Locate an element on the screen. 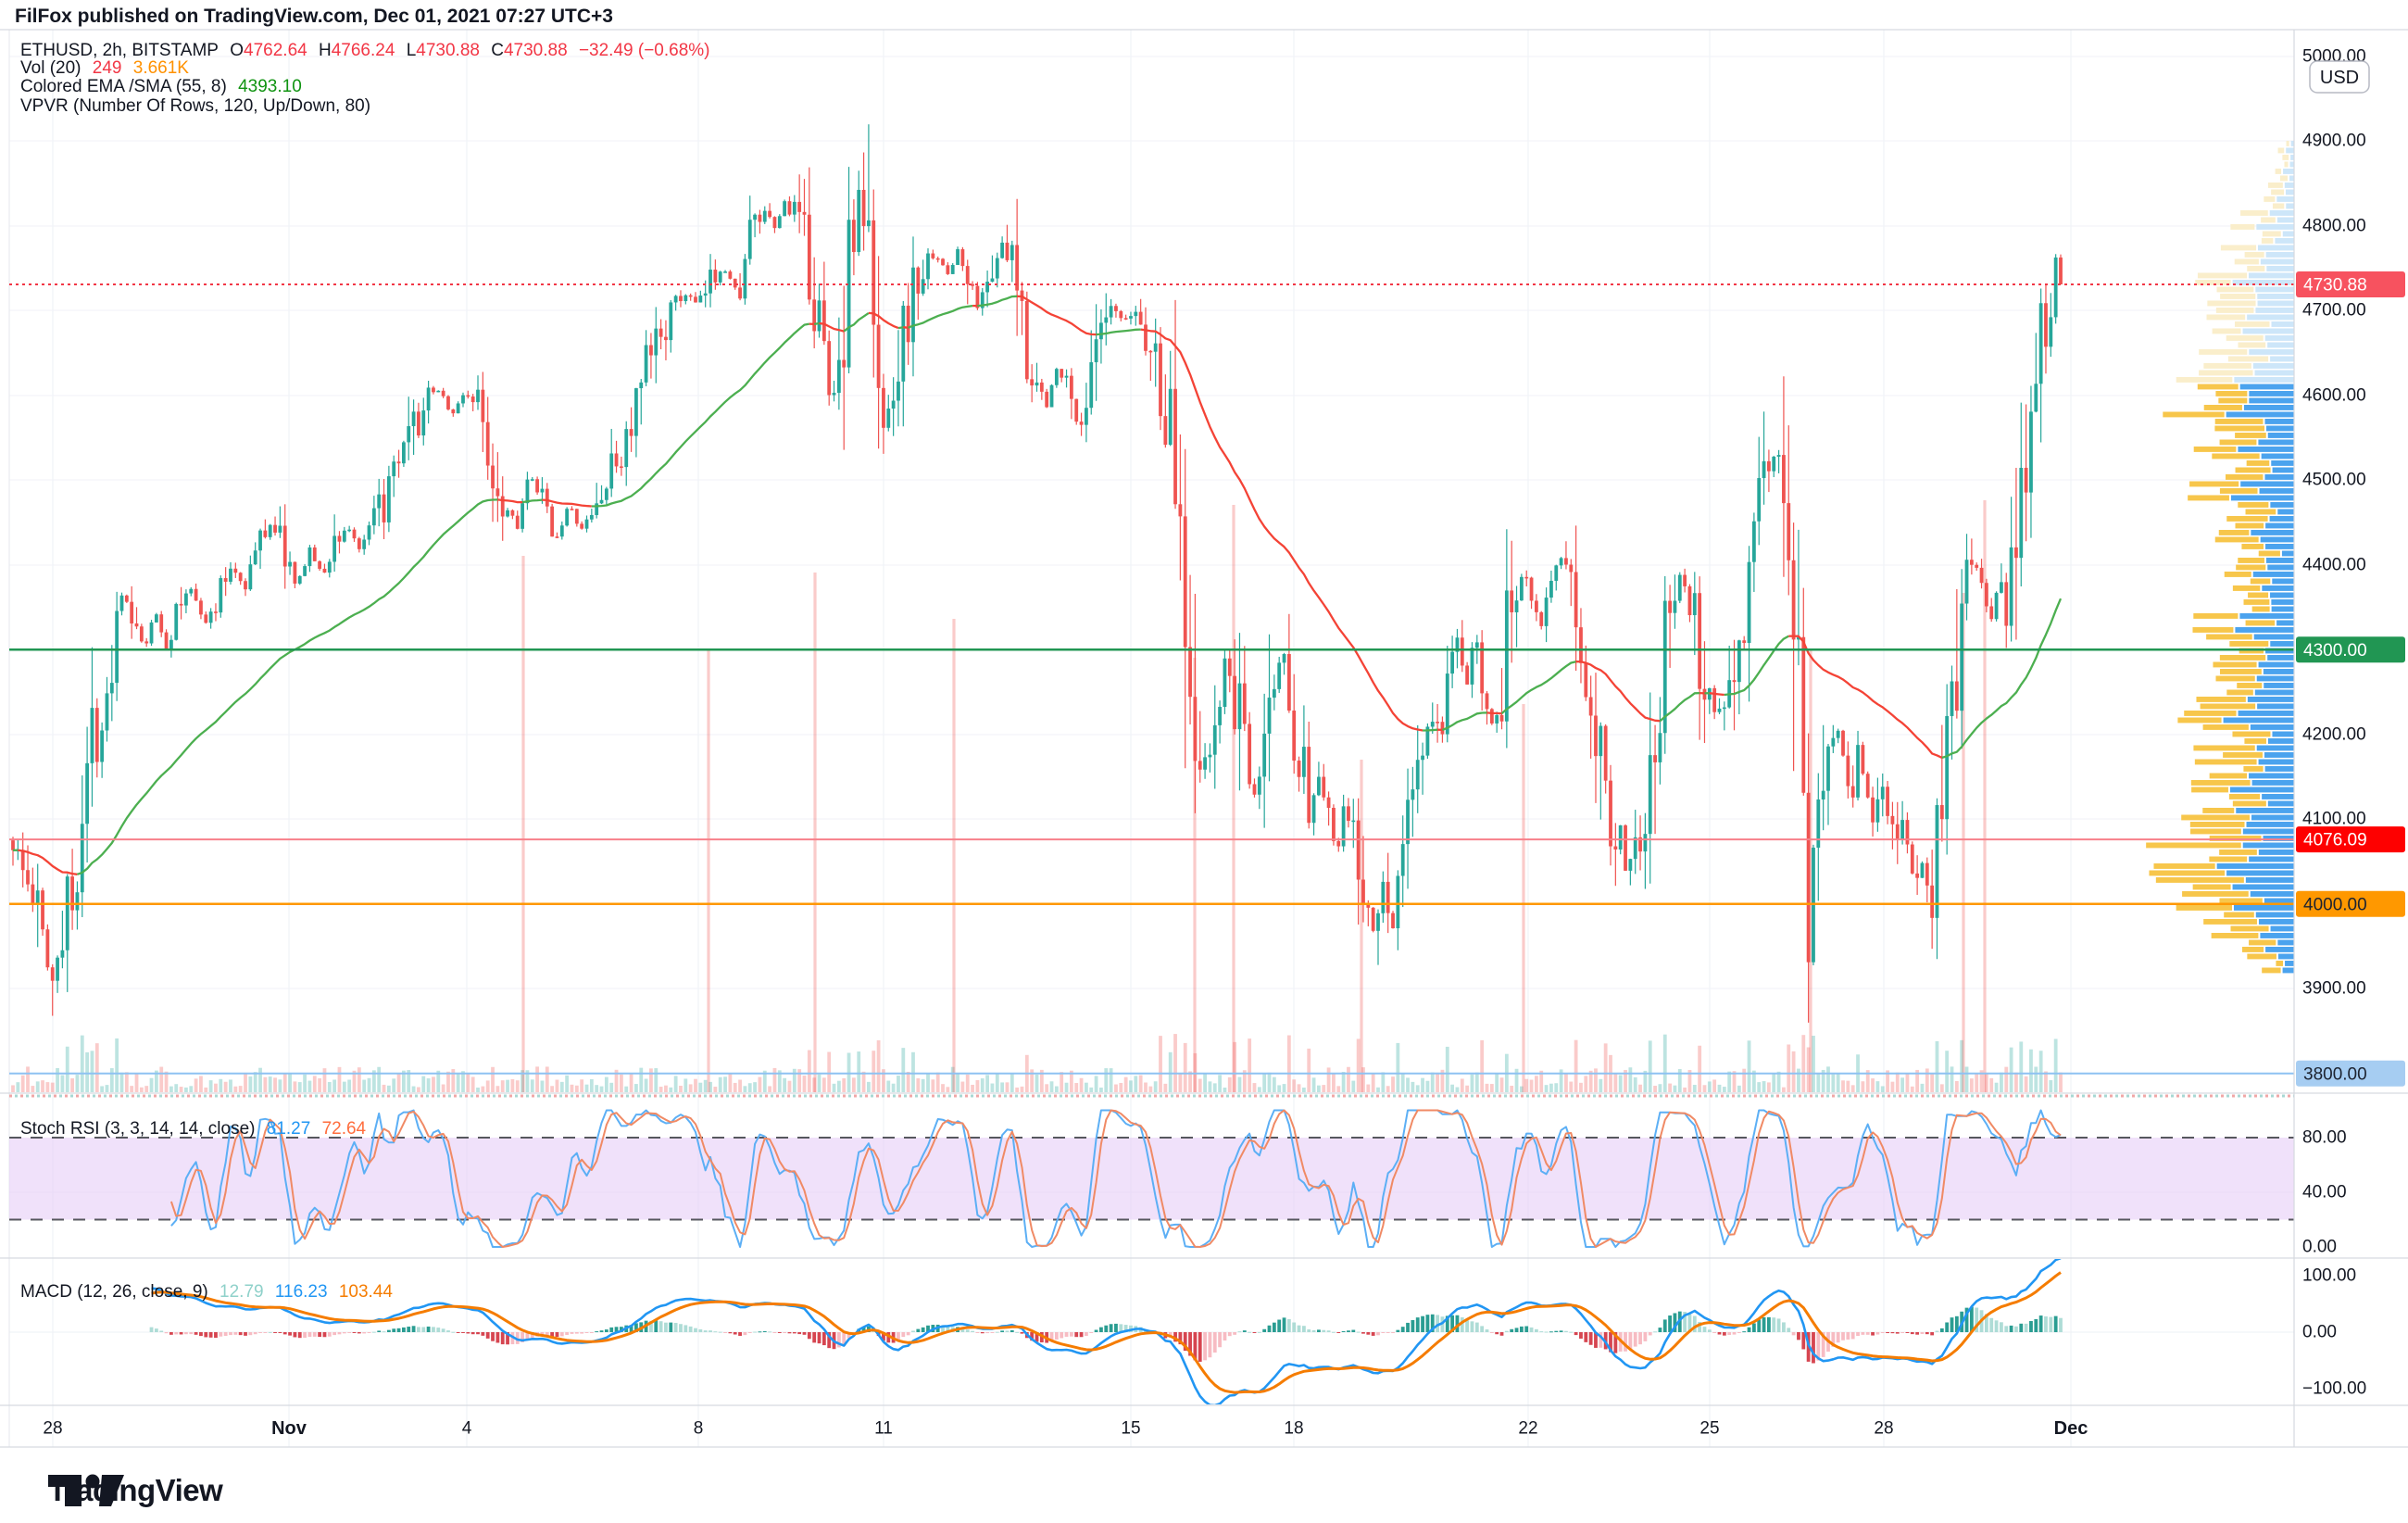  ema-value: 4393.10 is located at coordinates (270, 86).